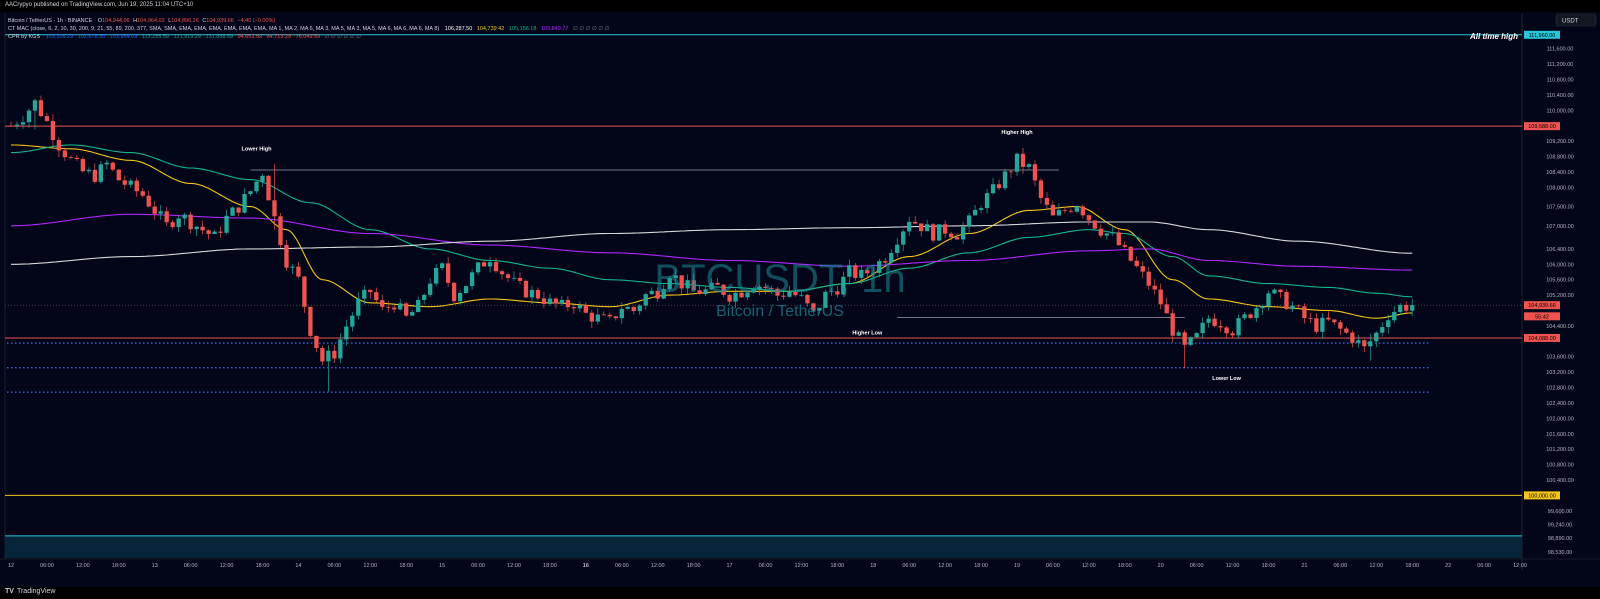 This screenshot has width=1600, height=599. I want to click on tradingview-logo: TV TradingView, so click(30, 591).